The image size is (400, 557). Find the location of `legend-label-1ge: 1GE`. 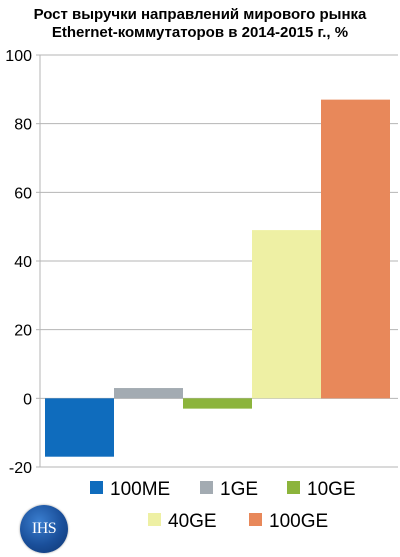

legend-label-1ge: 1GE is located at coordinates (239, 489).